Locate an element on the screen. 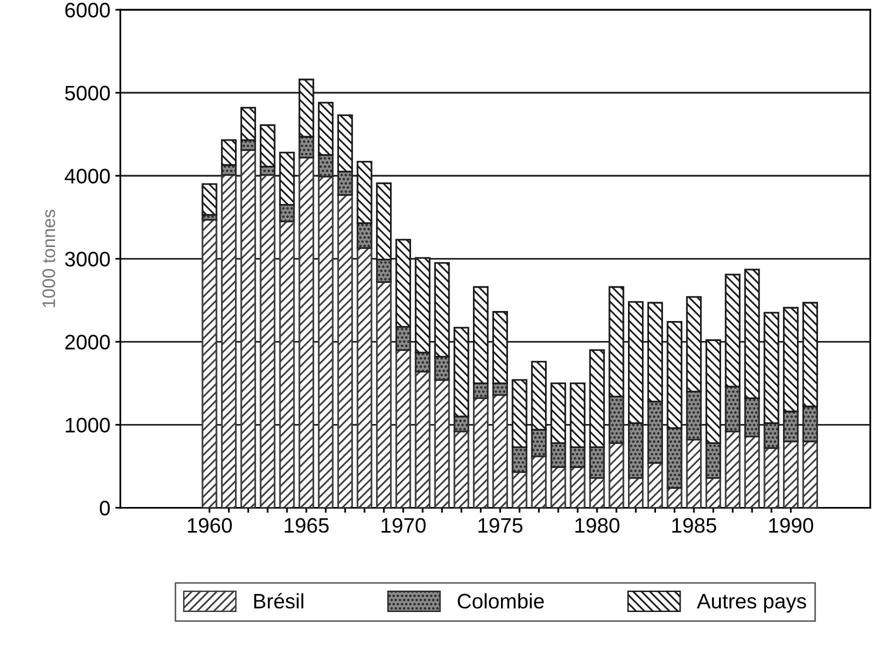  x-tick-label: 1980 is located at coordinates (597, 525).